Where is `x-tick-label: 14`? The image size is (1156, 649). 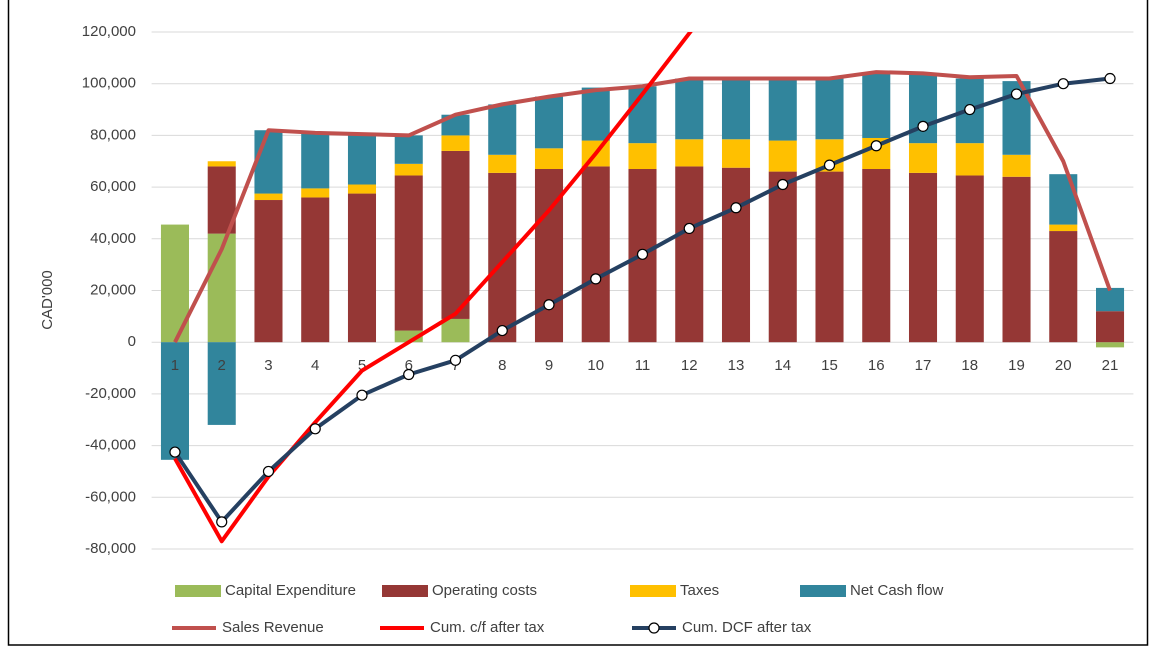 x-tick-label: 14 is located at coordinates (782, 365).